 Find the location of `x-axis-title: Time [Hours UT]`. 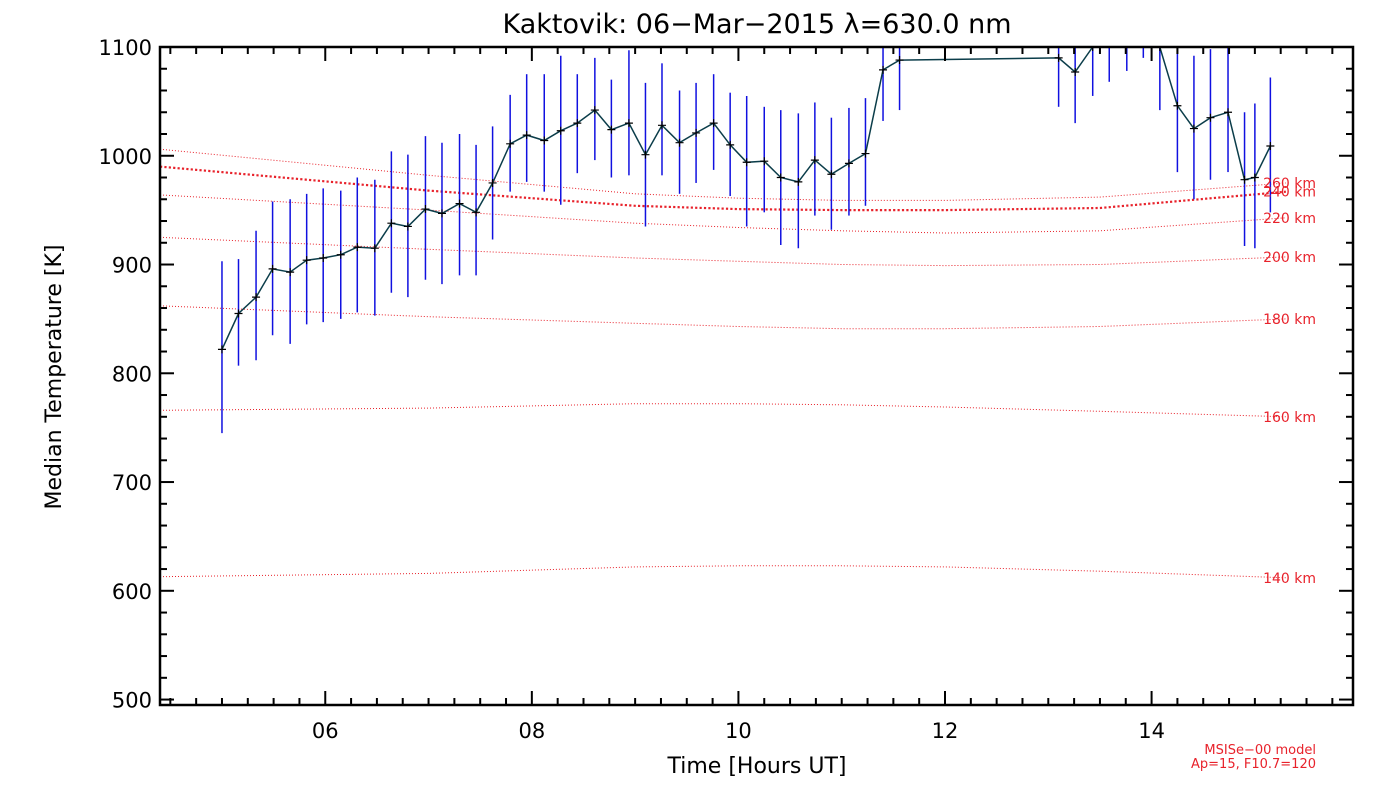

x-axis-title: Time [Hours UT] is located at coordinates (757, 766).